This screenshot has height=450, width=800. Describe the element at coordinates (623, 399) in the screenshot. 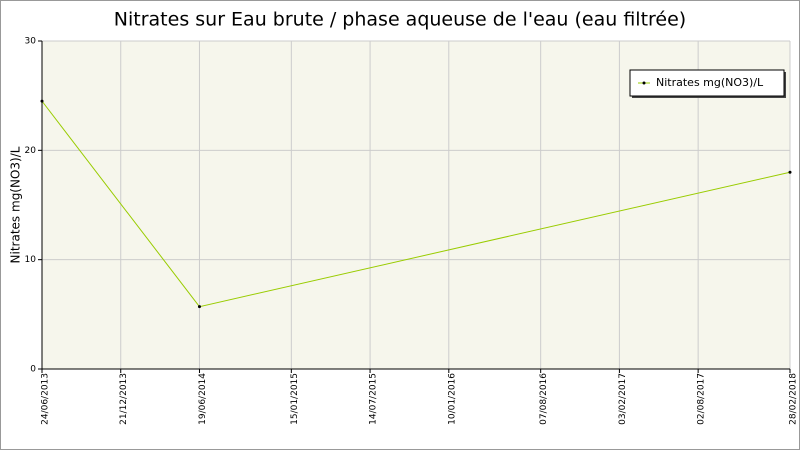

I see `x-tick-label: 03/02/2017` at that location.